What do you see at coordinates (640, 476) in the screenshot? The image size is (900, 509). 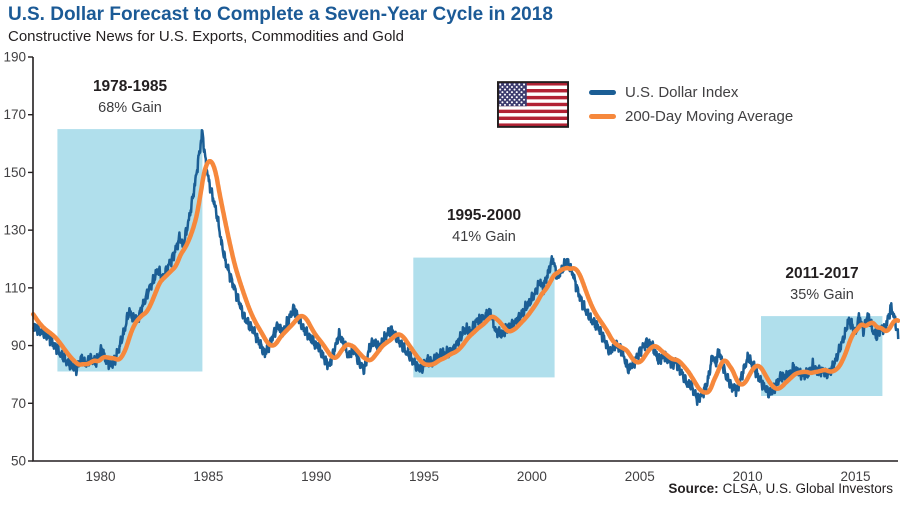 I see `x-axis-label: 2005` at bounding box center [640, 476].